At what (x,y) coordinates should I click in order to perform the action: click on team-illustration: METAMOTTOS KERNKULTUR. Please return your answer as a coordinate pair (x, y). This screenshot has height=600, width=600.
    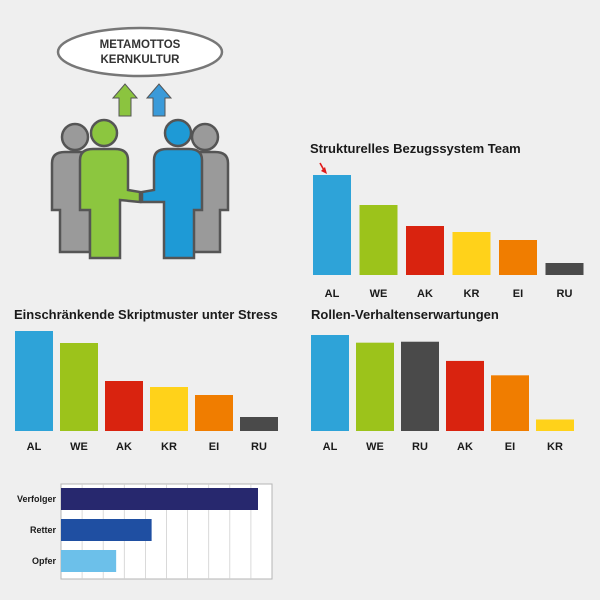
    Looking at the image, I should click on (145, 142).